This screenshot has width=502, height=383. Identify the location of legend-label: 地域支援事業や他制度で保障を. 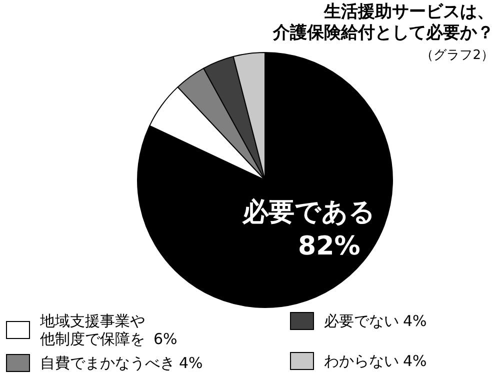
(93, 330).